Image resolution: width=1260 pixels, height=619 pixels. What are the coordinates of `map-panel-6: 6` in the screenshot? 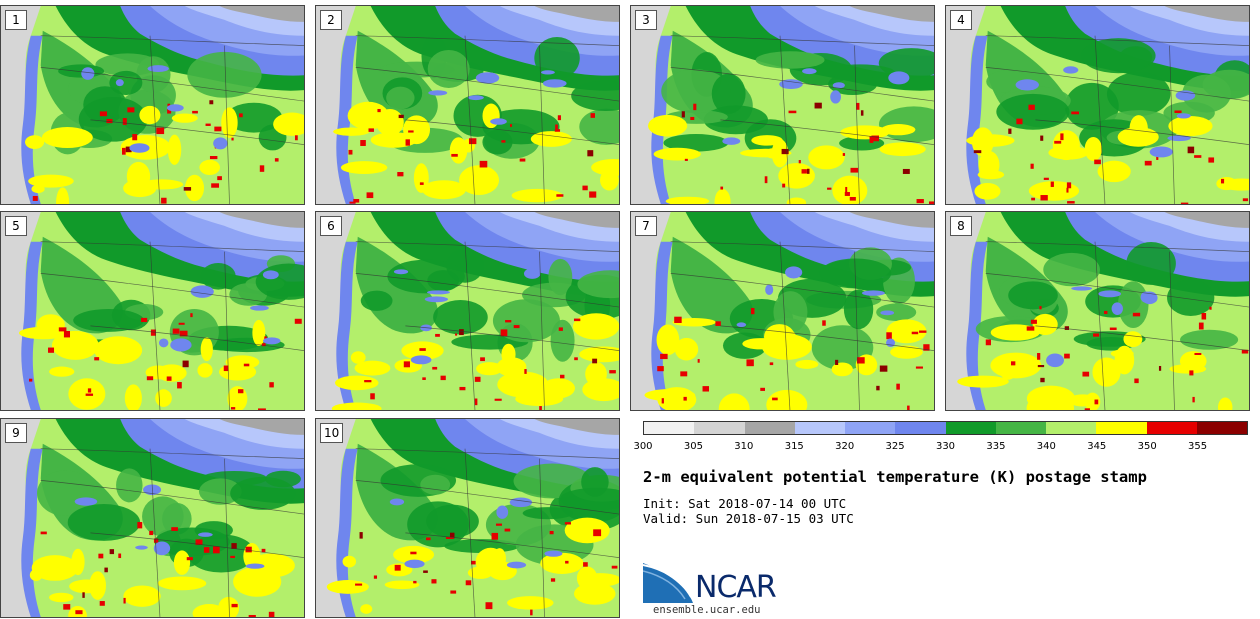 It's located at (467, 311).